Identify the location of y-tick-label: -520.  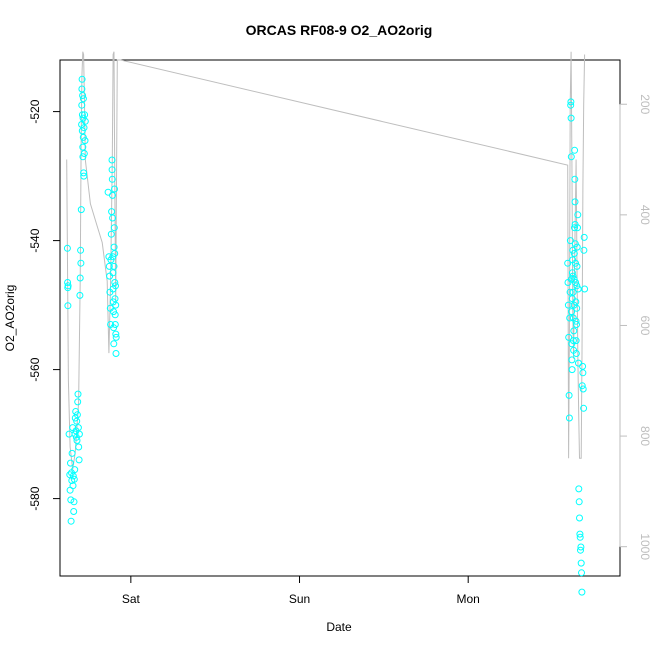
(35, 111).